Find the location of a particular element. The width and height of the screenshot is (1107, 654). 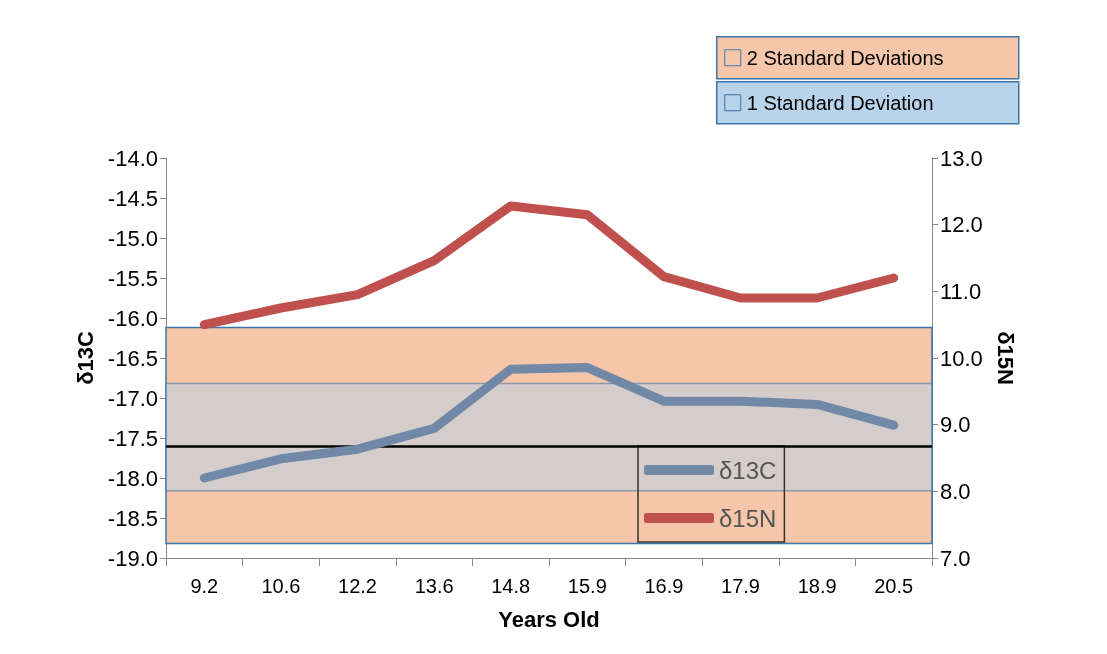

x-tick-label: 16.9 is located at coordinates (664, 586).